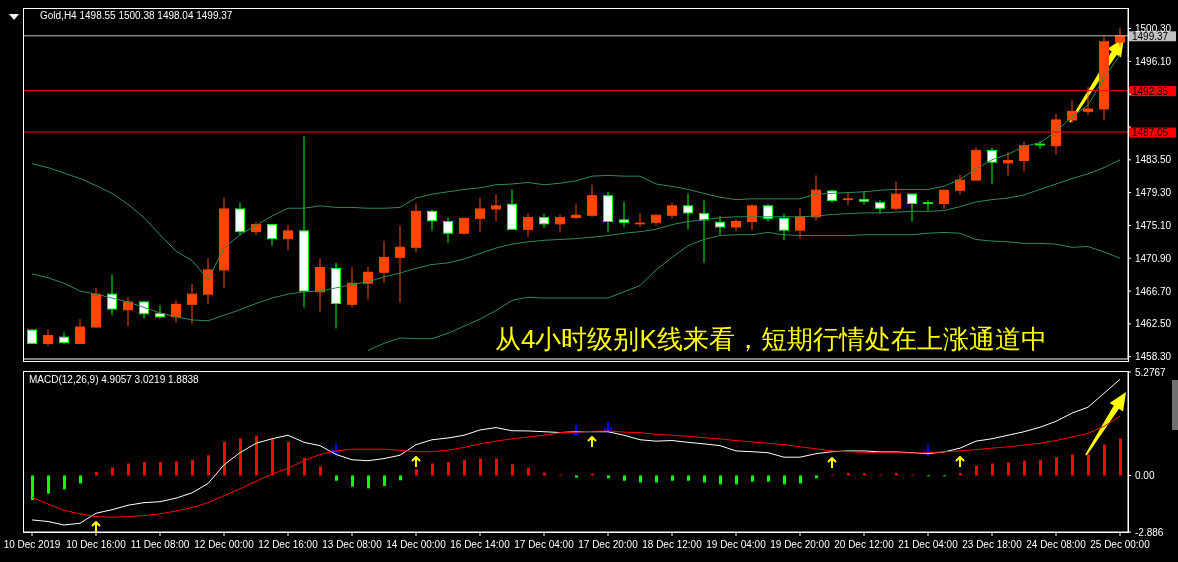 The height and width of the screenshot is (562, 1178). Describe the element at coordinates (1150, 91) in the screenshot. I see `ref-line-label: 1492.35` at that location.